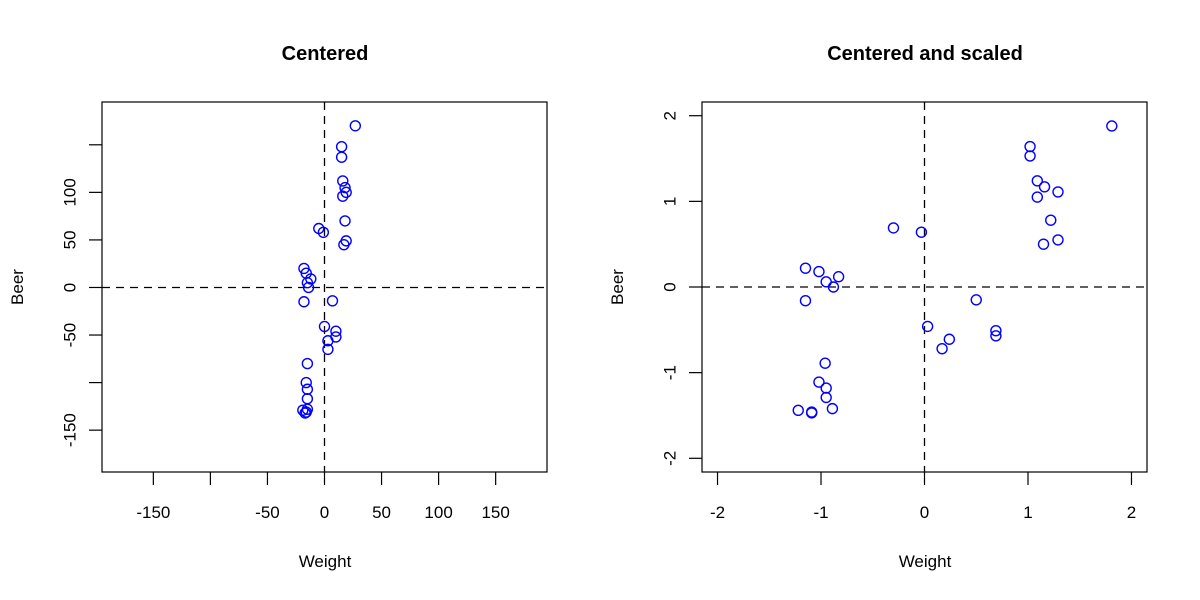  What do you see at coordinates (495, 512) in the screenshot?
I see `x-tick-label: 150` at bounding box center [495, 512].